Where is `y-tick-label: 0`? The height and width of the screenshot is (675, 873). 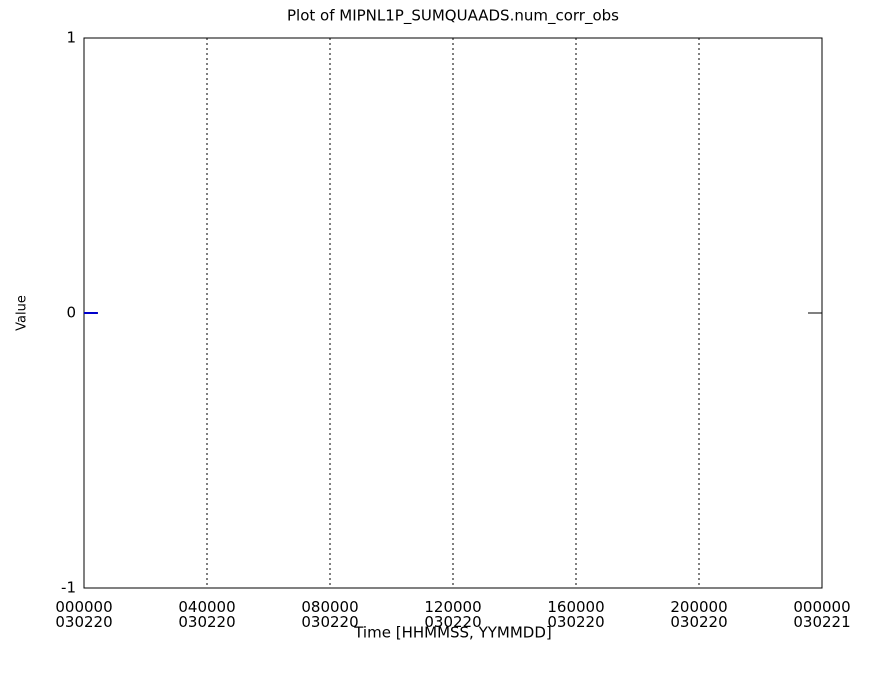
y-tick-label: 0 is located at coordinates (71, 313).